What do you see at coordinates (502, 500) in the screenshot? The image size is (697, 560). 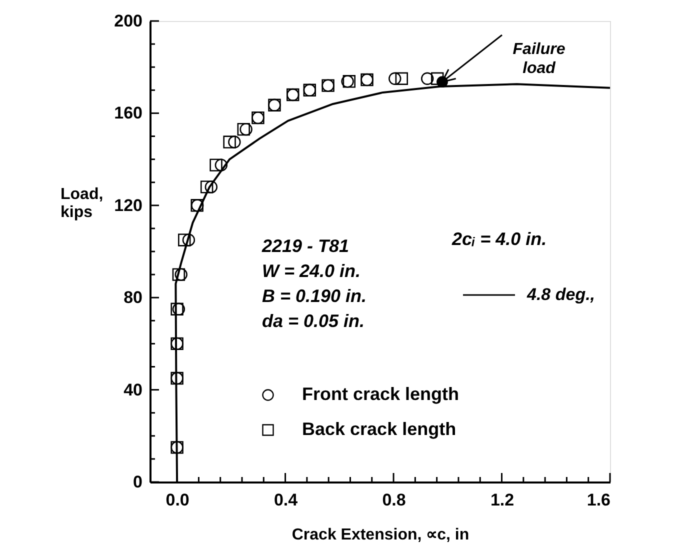 I see `x-tick-label: 1.2` at bounding box center [502, 500].